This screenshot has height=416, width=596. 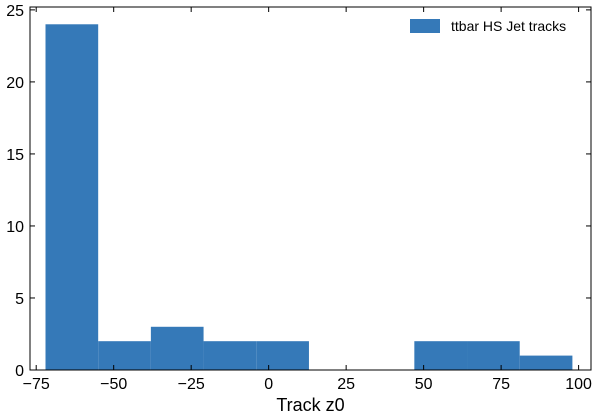 What do you see at coordinates (113, 384) in the screenshot?
I see `x-tick-label: −50` at bounding box center [113, 384].